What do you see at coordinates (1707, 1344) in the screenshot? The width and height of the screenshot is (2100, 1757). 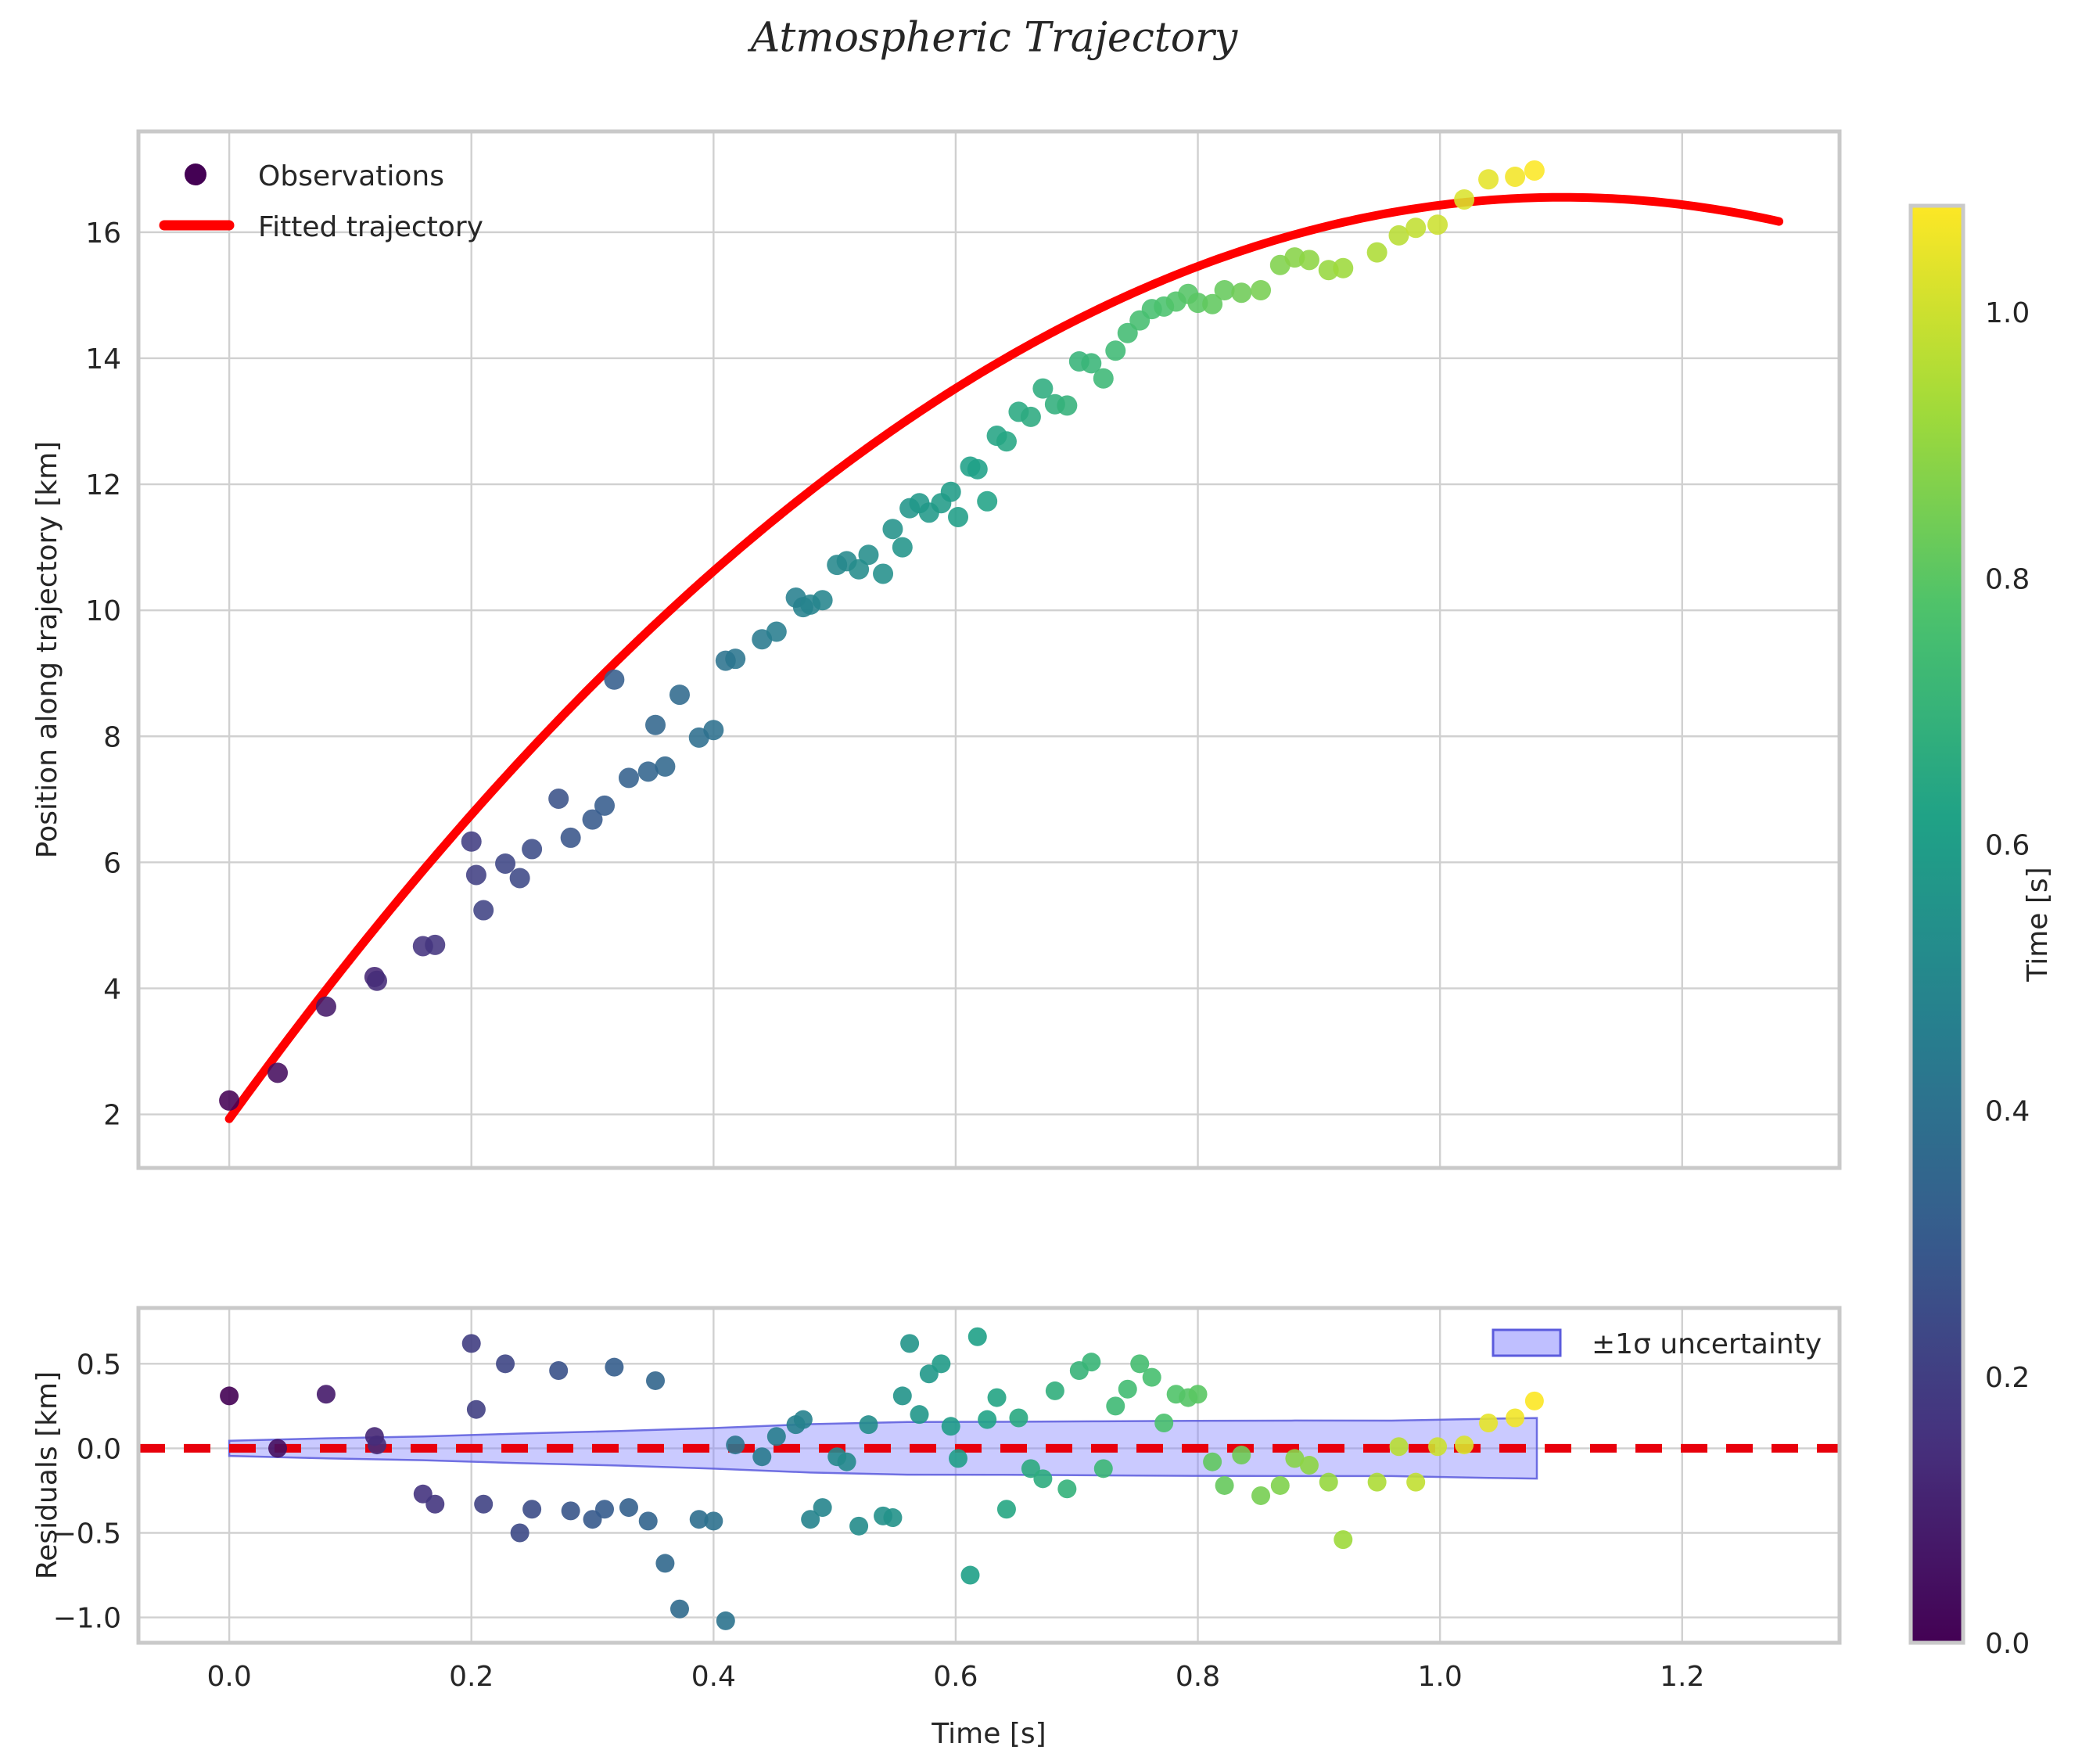 I see `legend-uncertainty-label: ±1σ uncertainty` at bounding box center [1707, 1344].